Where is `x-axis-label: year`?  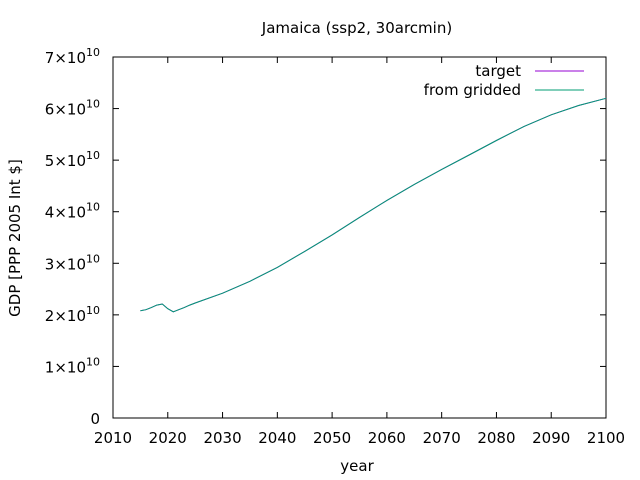 x-axis-label: year is located at coordinates (357, 466).